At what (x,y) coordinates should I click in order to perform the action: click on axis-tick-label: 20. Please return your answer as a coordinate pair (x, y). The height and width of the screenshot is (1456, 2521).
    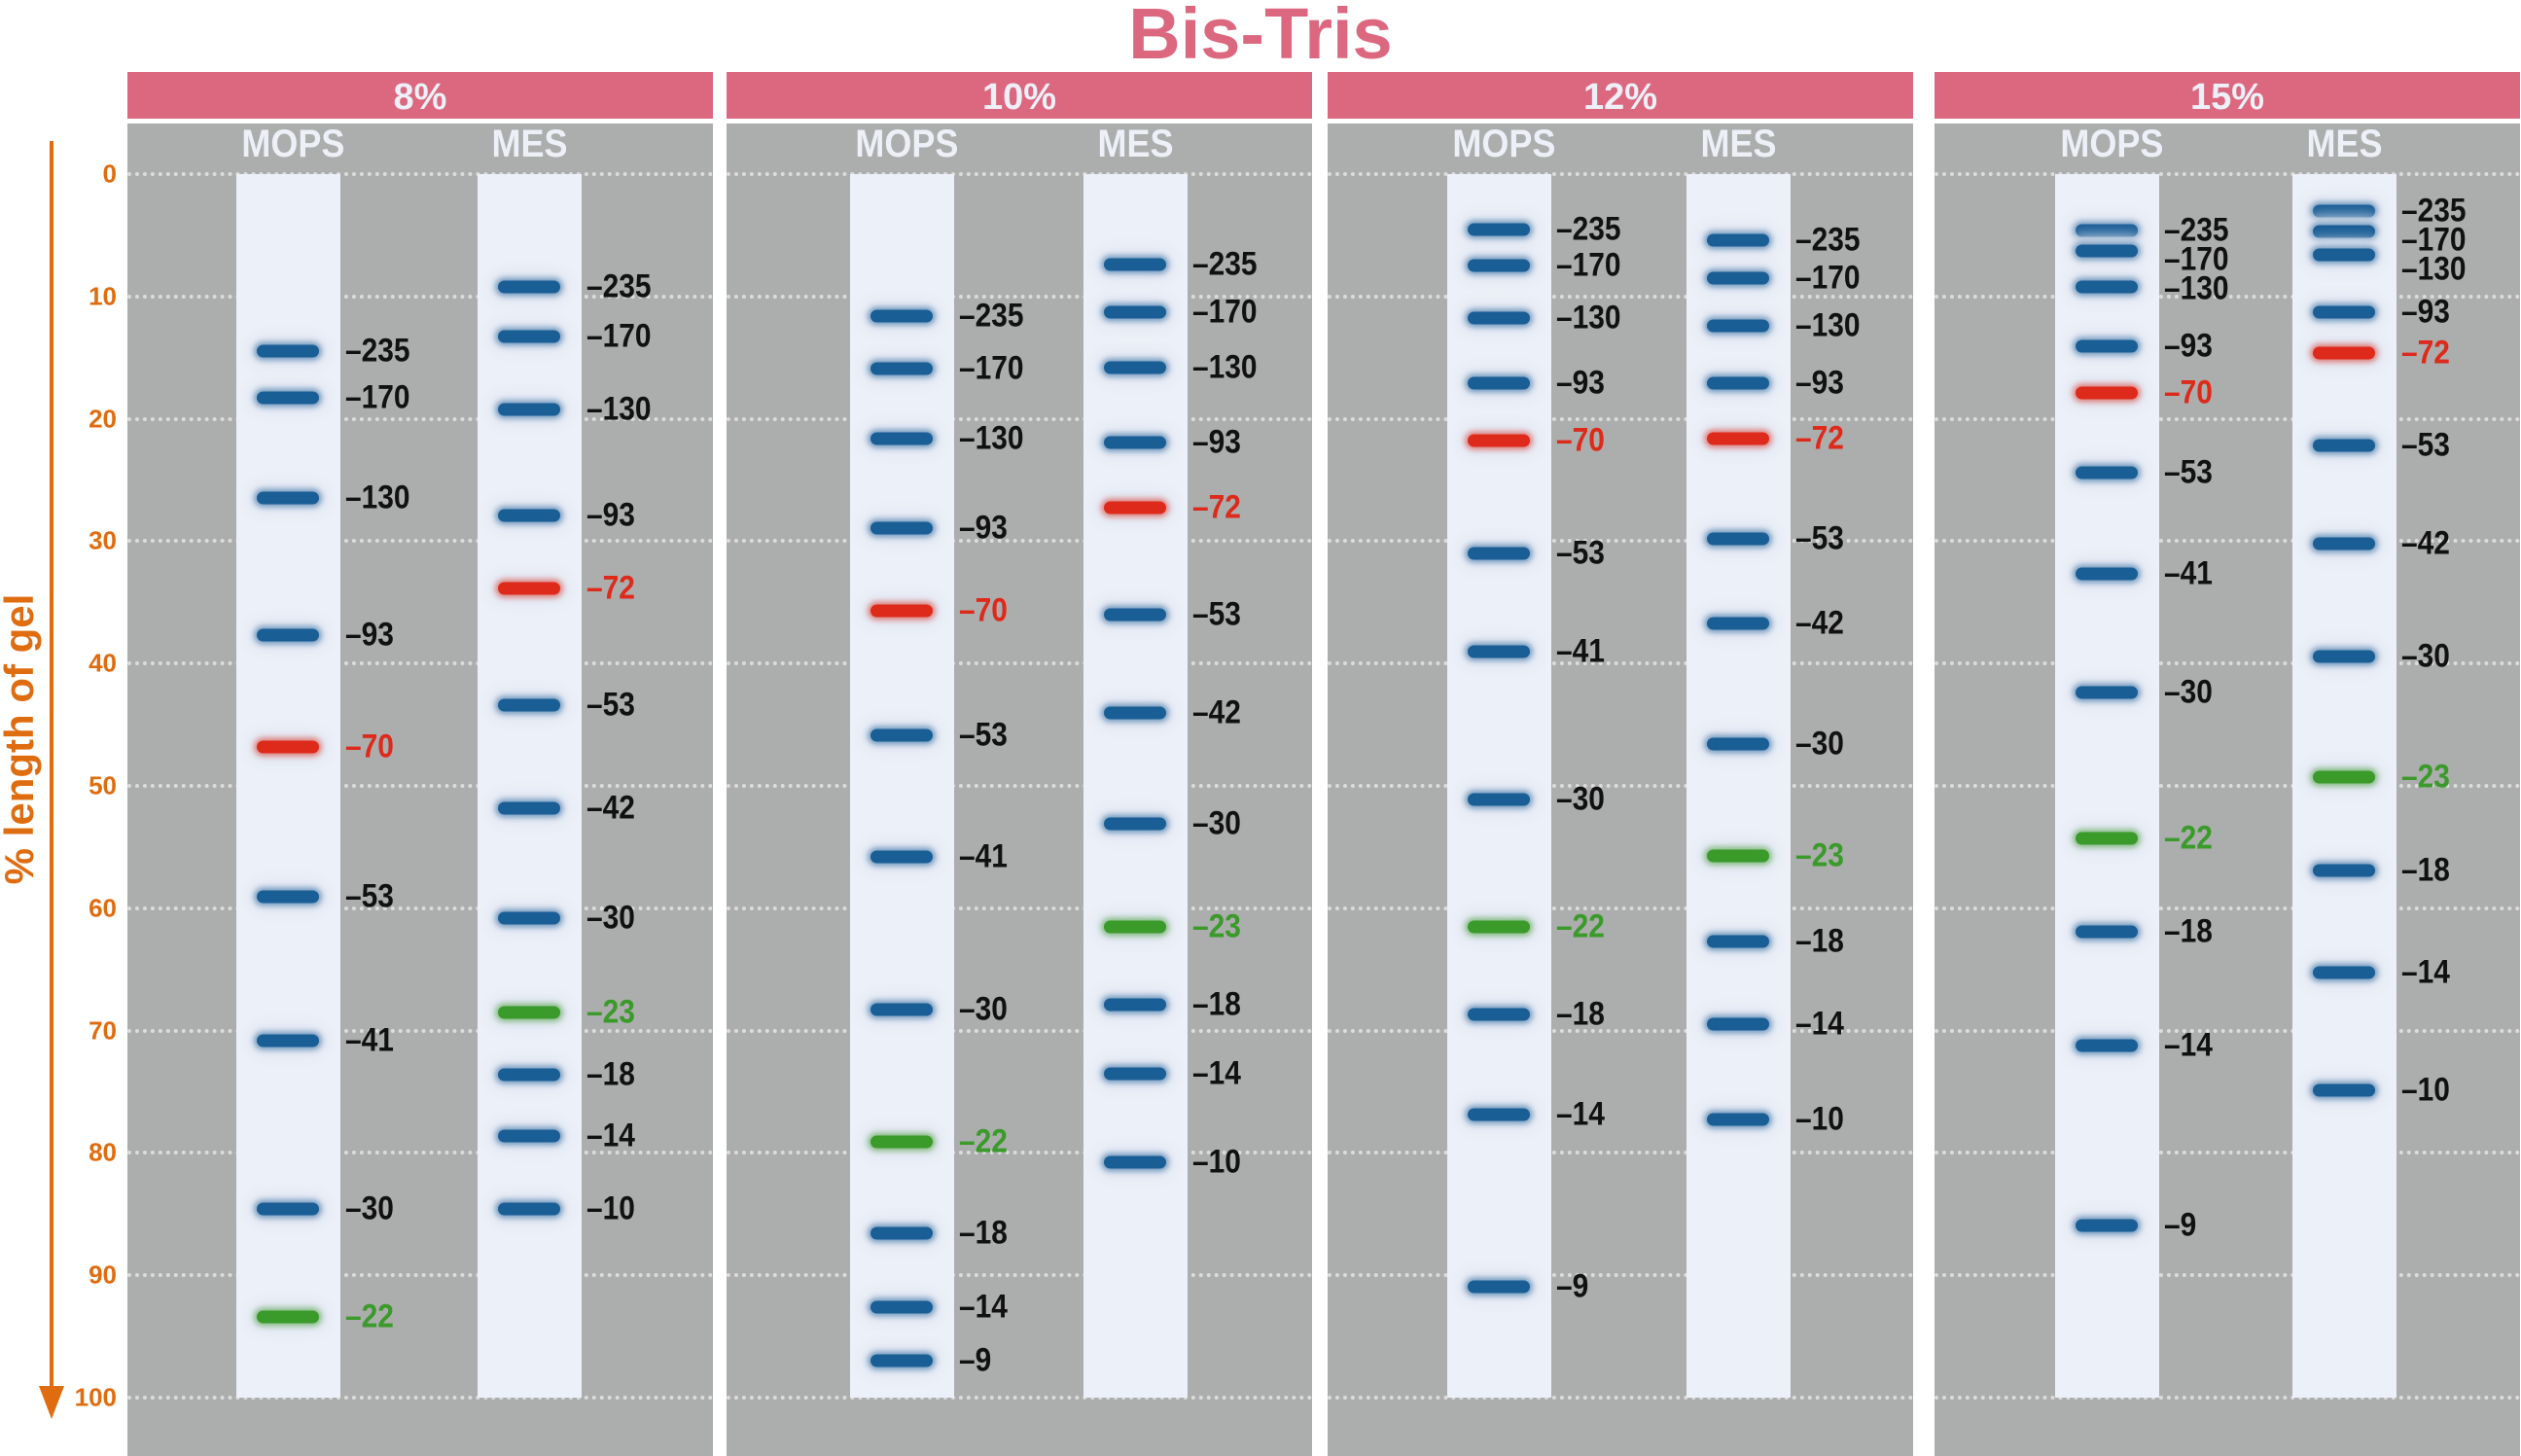
    Looking at the image, I should click on (103, 419).